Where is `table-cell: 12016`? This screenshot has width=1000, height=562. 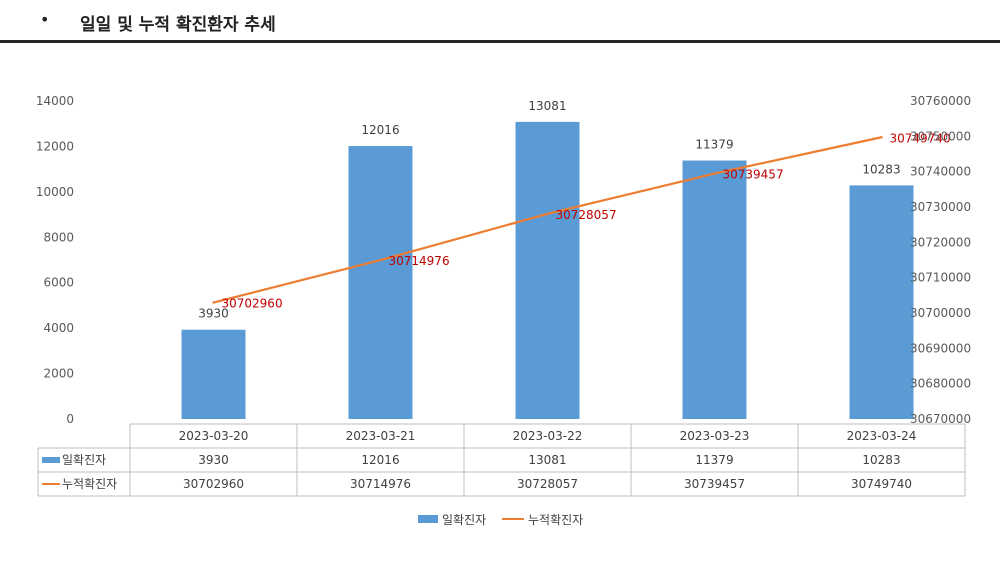 table-cell: 12016 is located at coordinates (380, 460).